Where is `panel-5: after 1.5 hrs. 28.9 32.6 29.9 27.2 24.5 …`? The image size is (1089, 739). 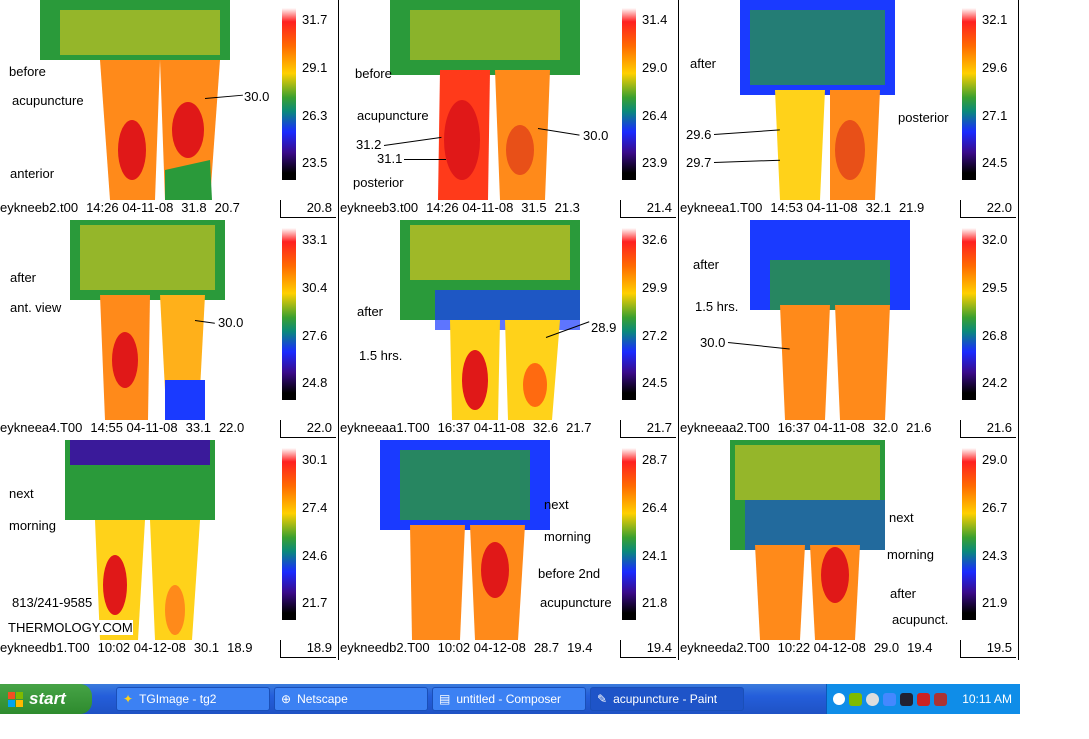
panel-5: after 1.5 hrs. 28.9 32.6 29.9 27.2 24.5 … is located at coordinates (510, 330).